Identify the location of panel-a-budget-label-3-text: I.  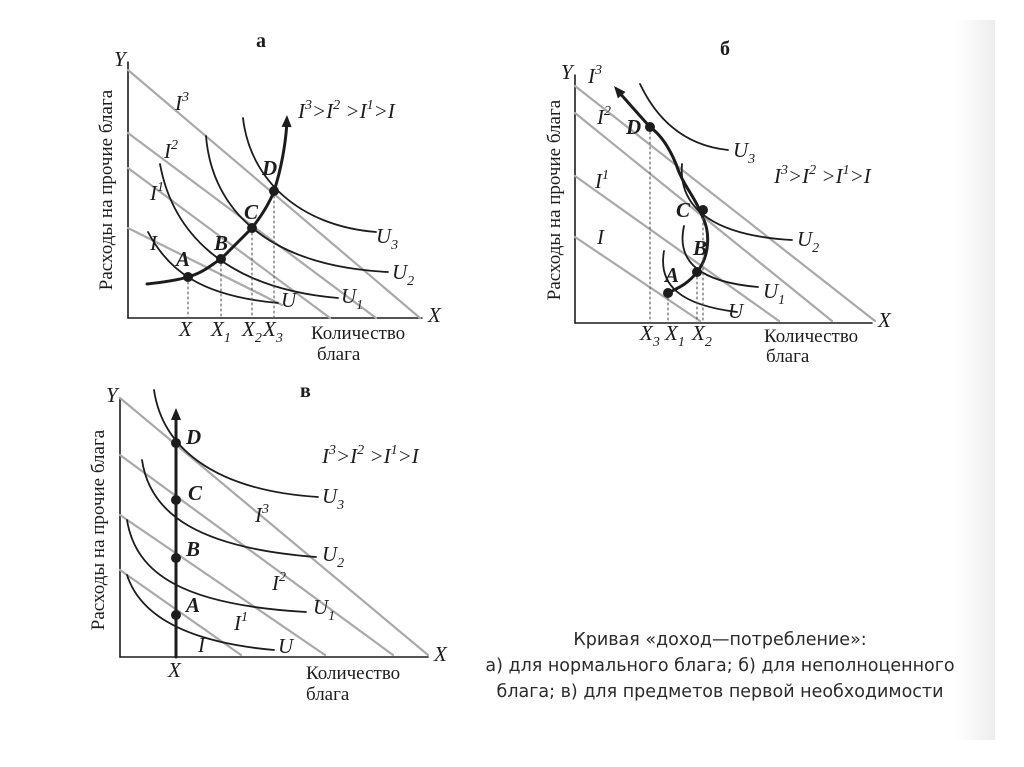
(178, 103).